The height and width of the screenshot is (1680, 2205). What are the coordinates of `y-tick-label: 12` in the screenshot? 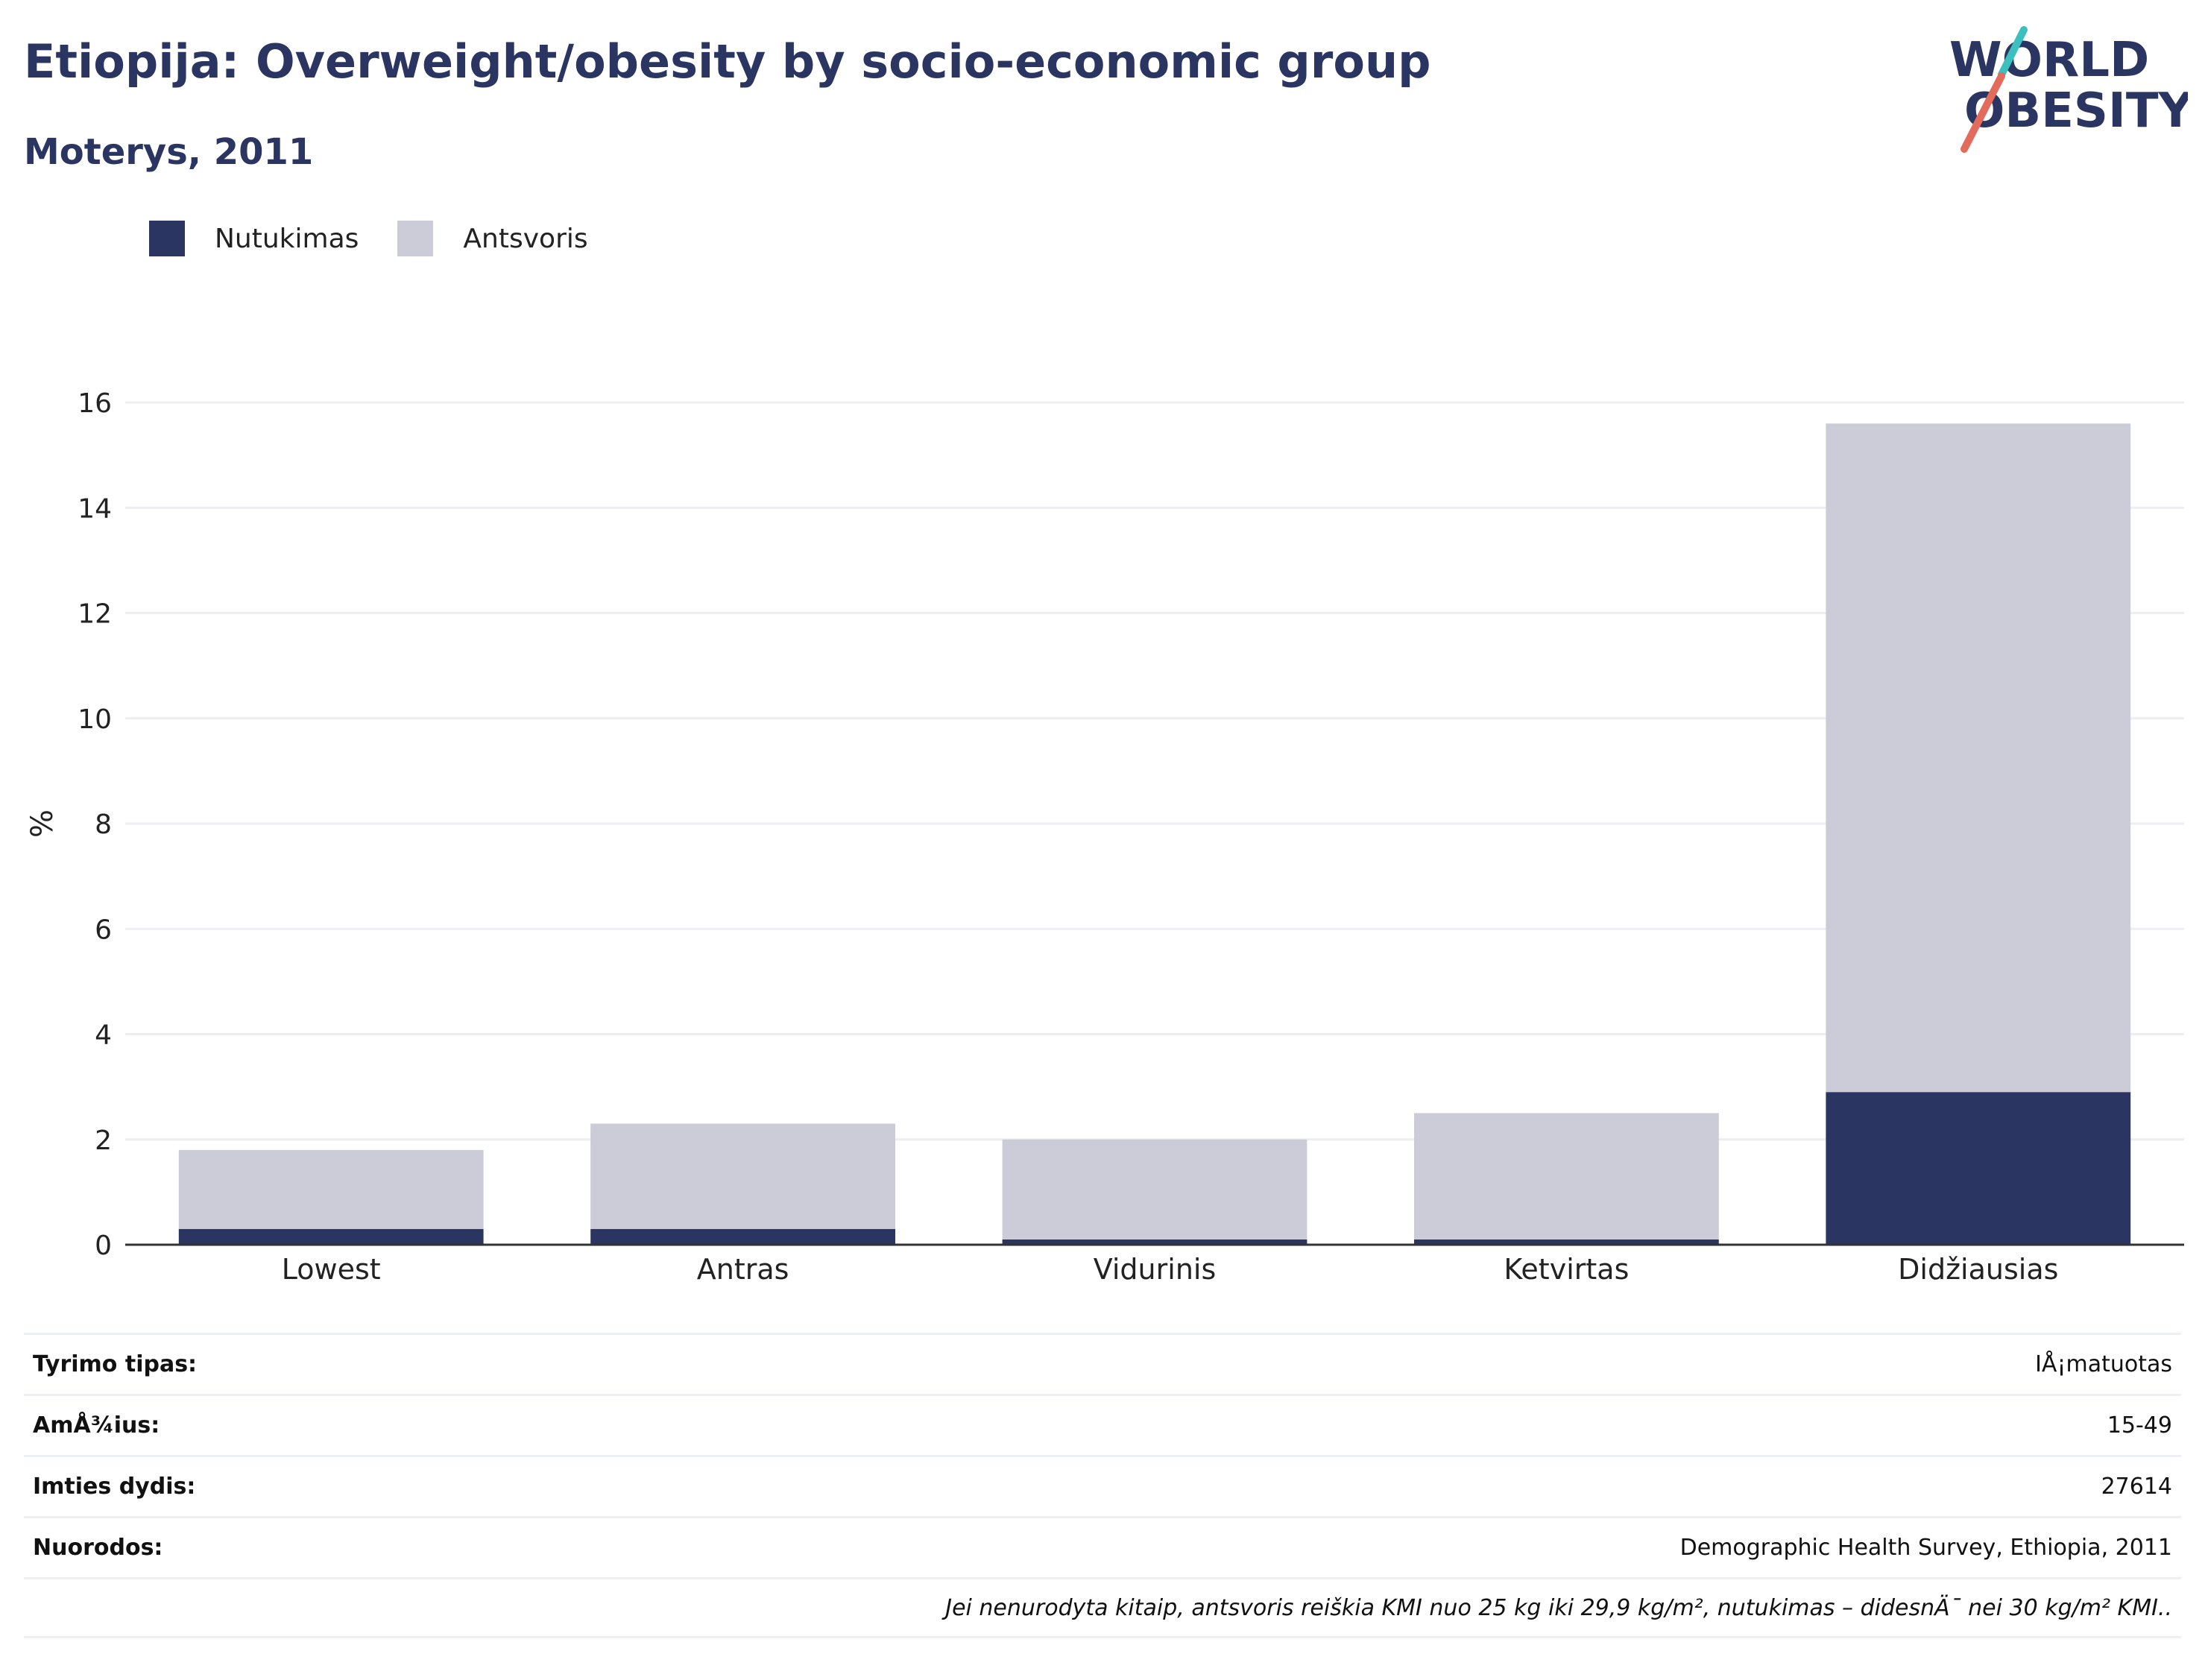 It's located at (95, 614).